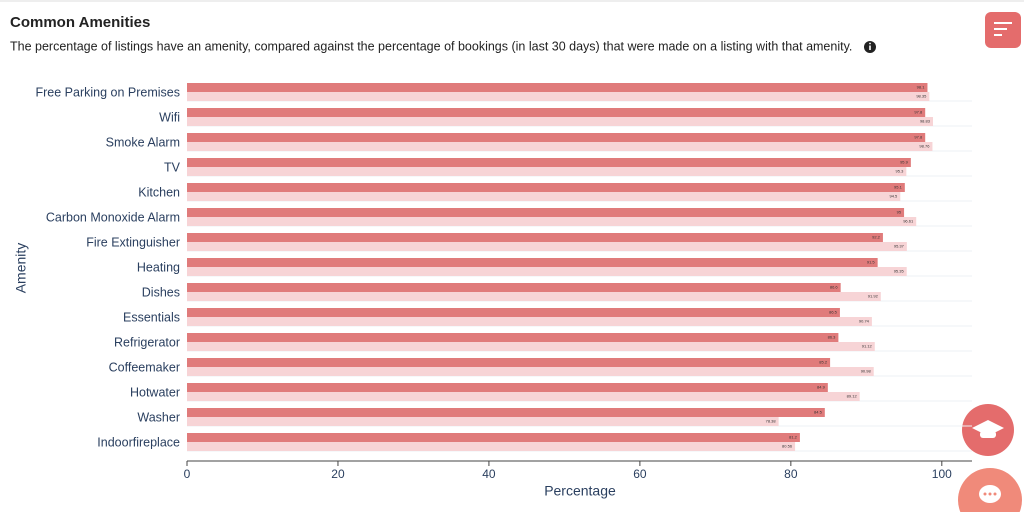  Describe the element at coordinates (871, 262) in the screenshot. I see `data-label: 91.5` at that location.